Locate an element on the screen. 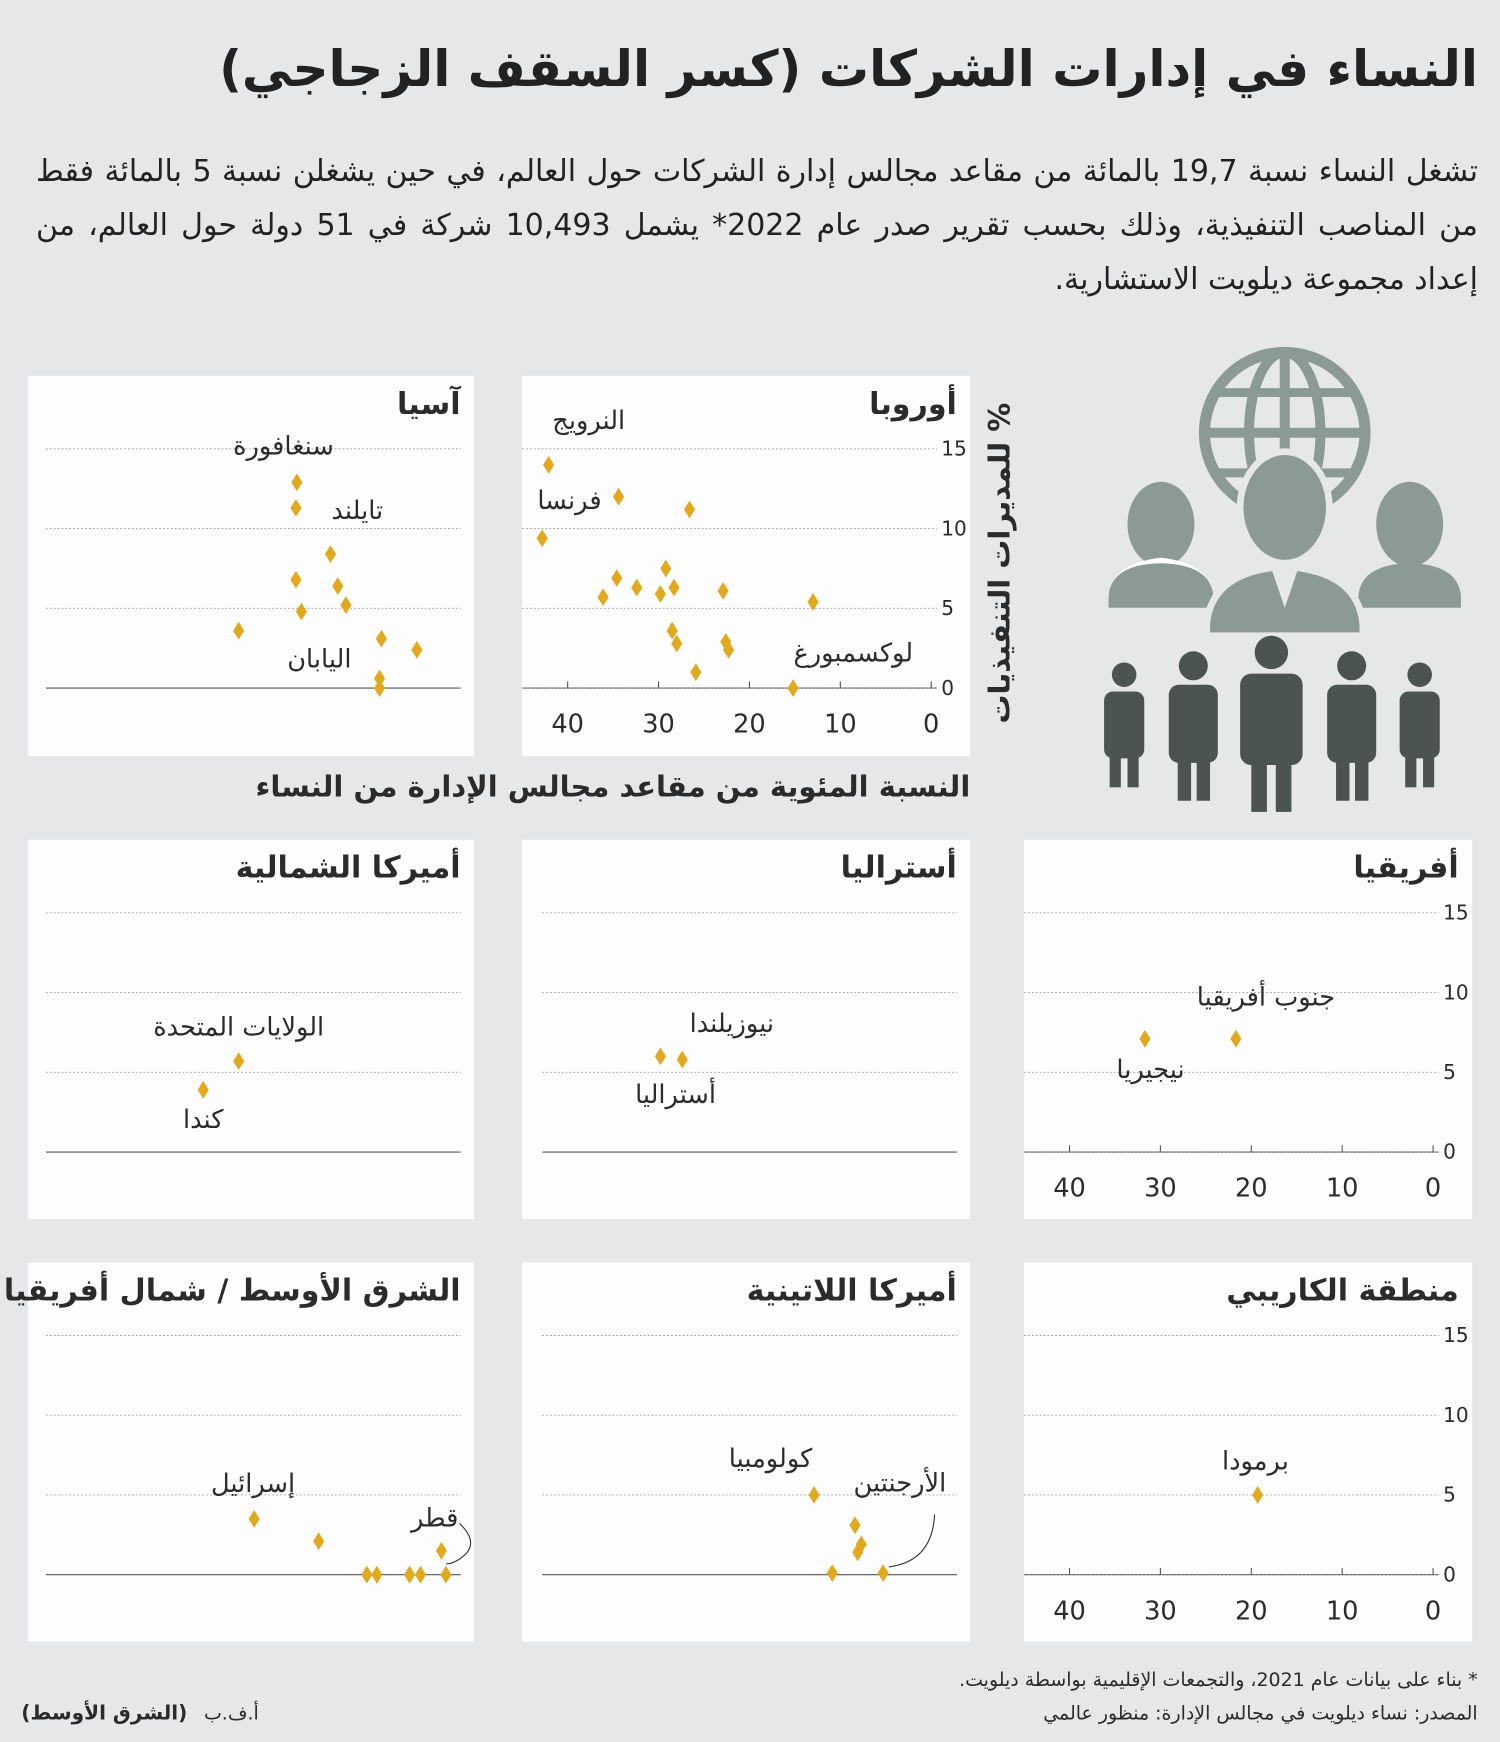  publisher: (الشرق الأوسط) is located at coordinates (104, 1712).